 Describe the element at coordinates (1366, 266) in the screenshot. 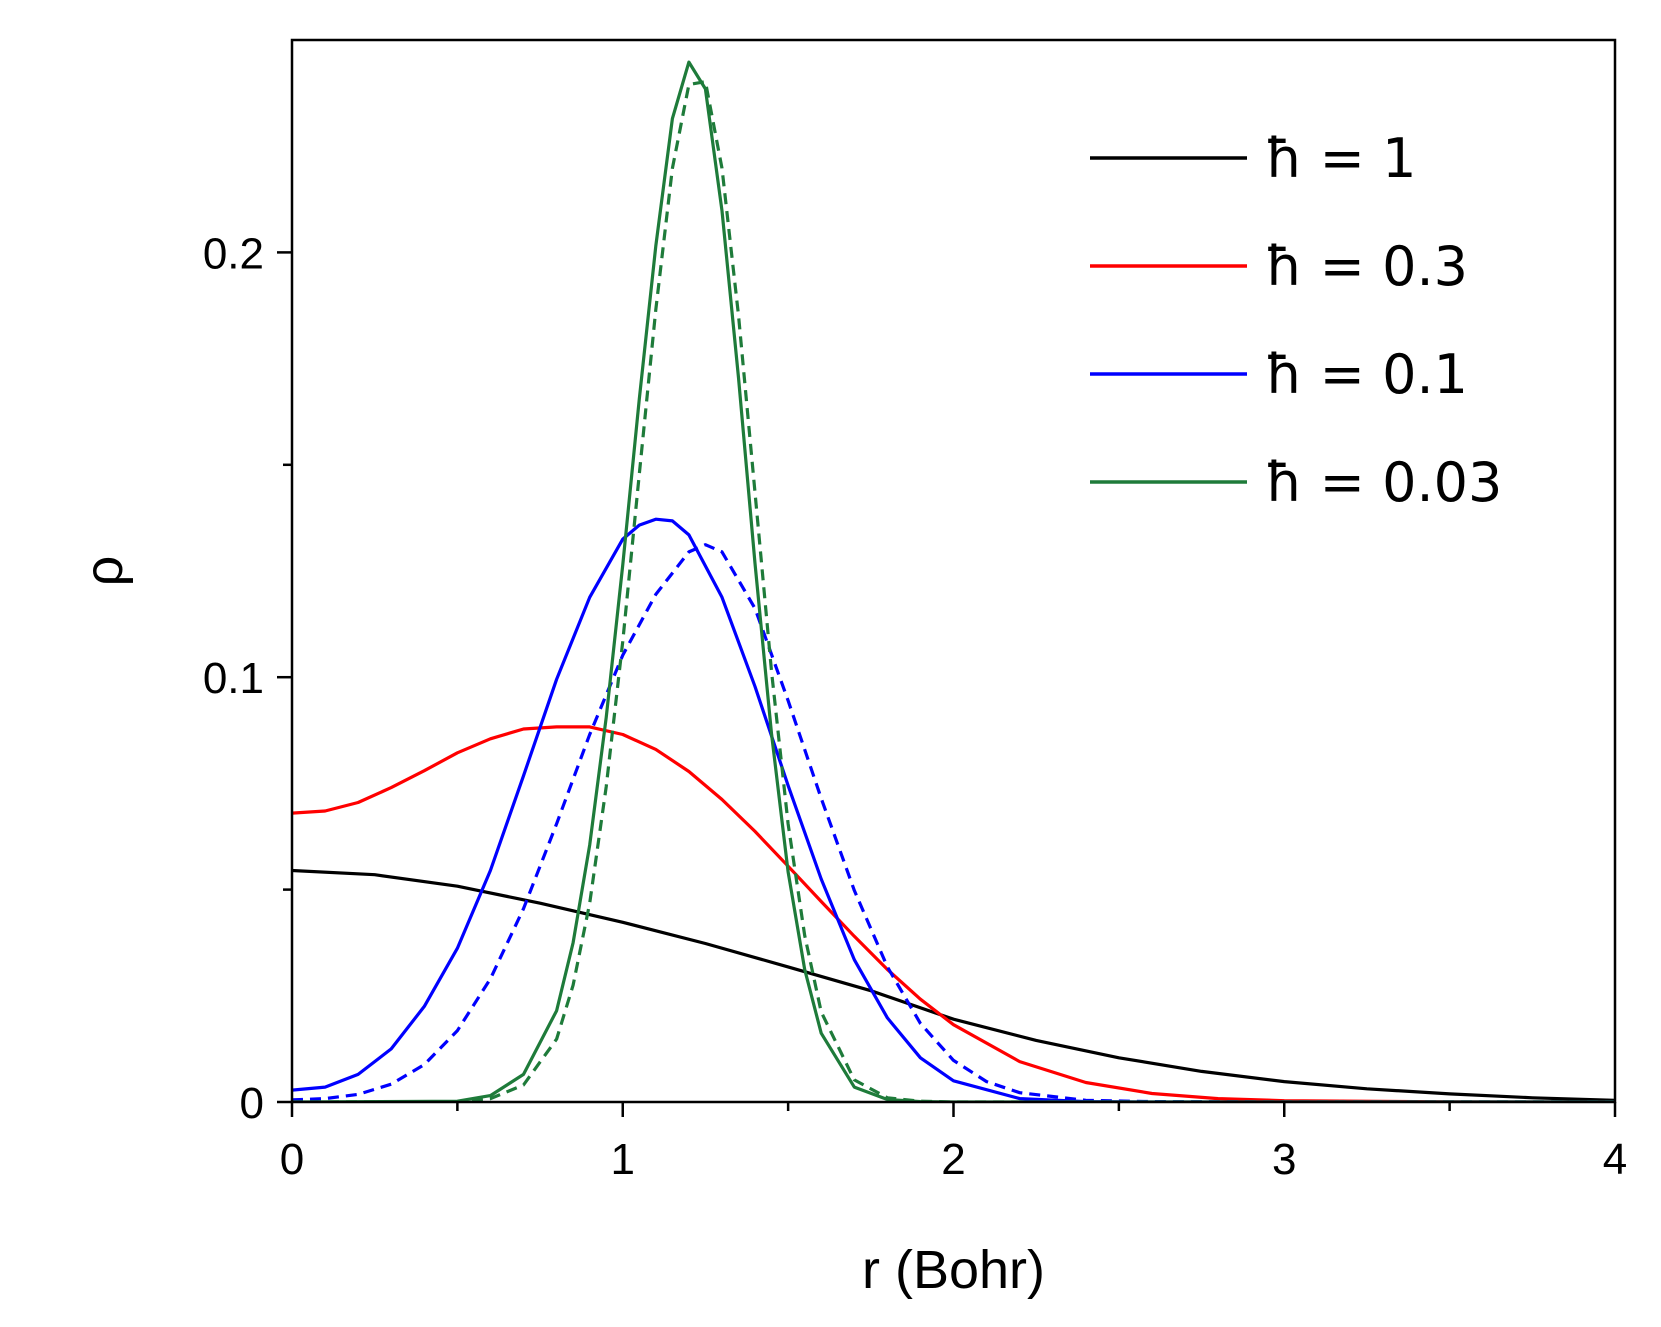

I see `legend-label: ħ = 0.3` at that location.